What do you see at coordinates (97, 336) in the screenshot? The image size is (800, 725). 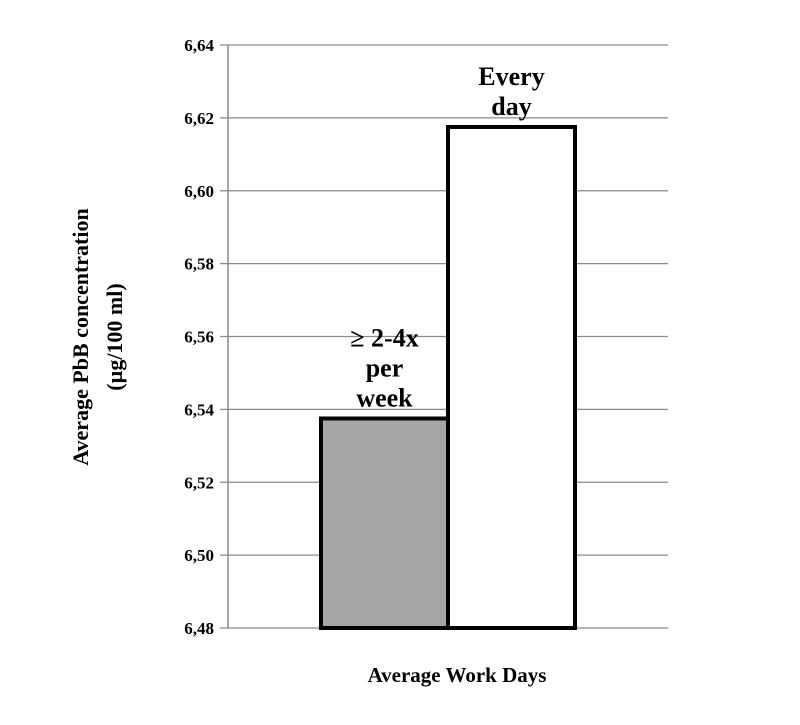 I see `y-axis-title: Average PbB concentration (µg/100 ml)` at bounding box center [97, 336].